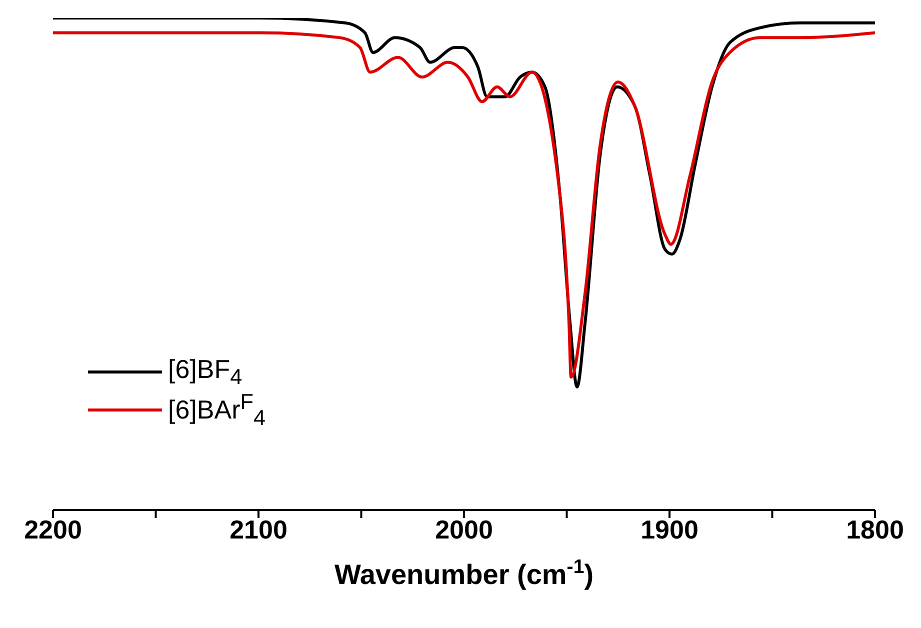 The image size is (921, 628). I want to click on x-tick-label: 2200, so click(53, 529).